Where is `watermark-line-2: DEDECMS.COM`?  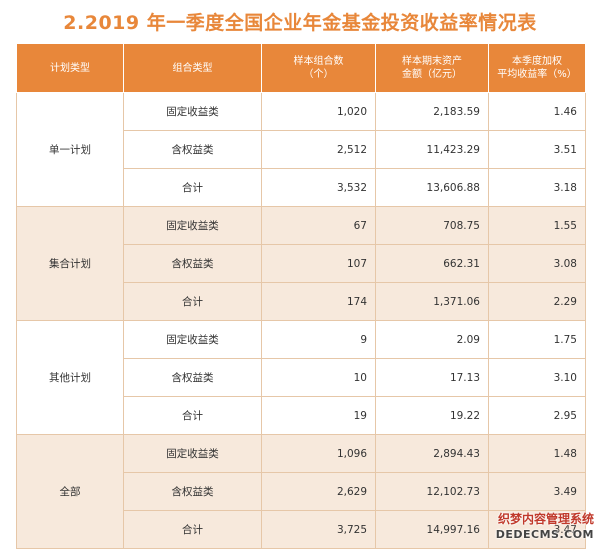
watermark-line-2: DEDECMS.COM is located at coordinates (544, 534).